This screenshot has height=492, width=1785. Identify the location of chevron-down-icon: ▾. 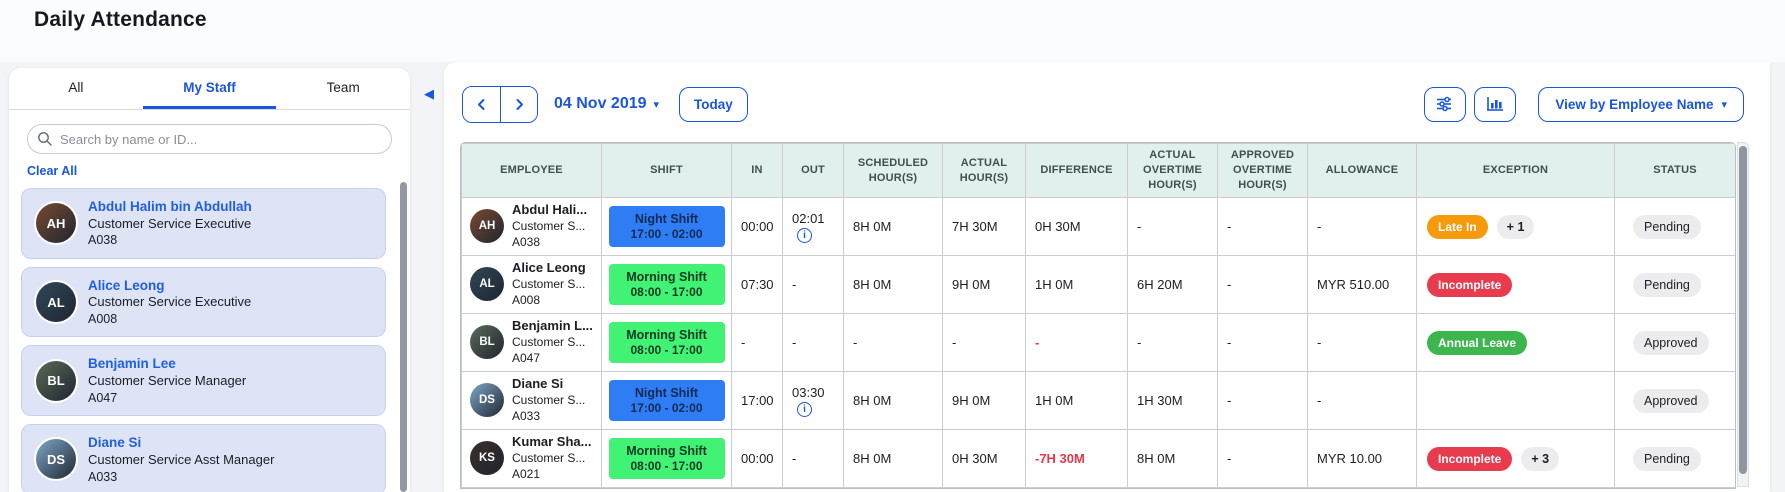
(656, 104).